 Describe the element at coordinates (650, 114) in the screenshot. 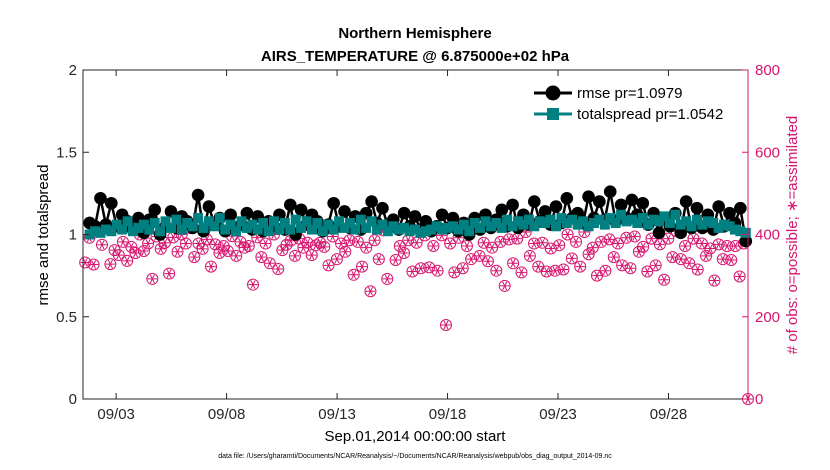

I see `legend-spread-label: totalspread pr=1.0542` at that location.